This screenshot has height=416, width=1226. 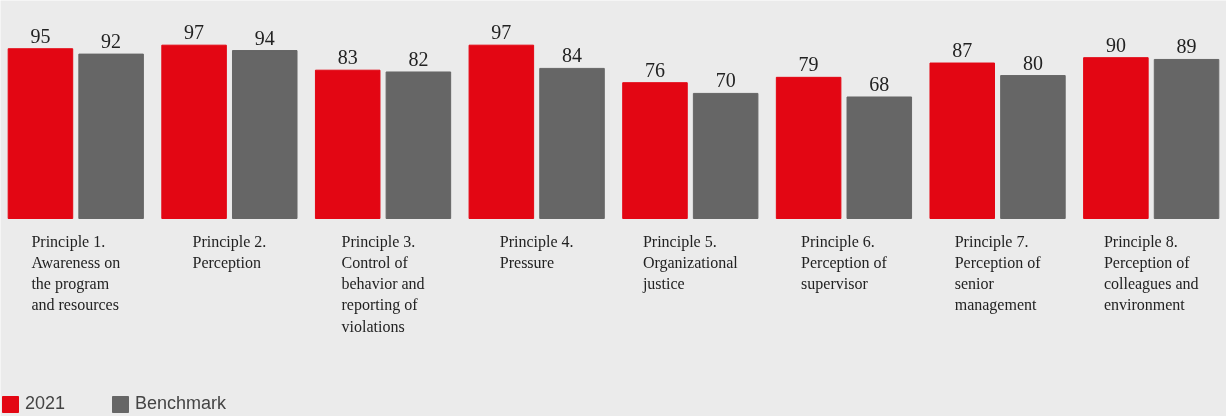 What do you see at coordinates (725, 80) in the screenshot?
I see `data-label: 70` at bounding box center [725, 80].